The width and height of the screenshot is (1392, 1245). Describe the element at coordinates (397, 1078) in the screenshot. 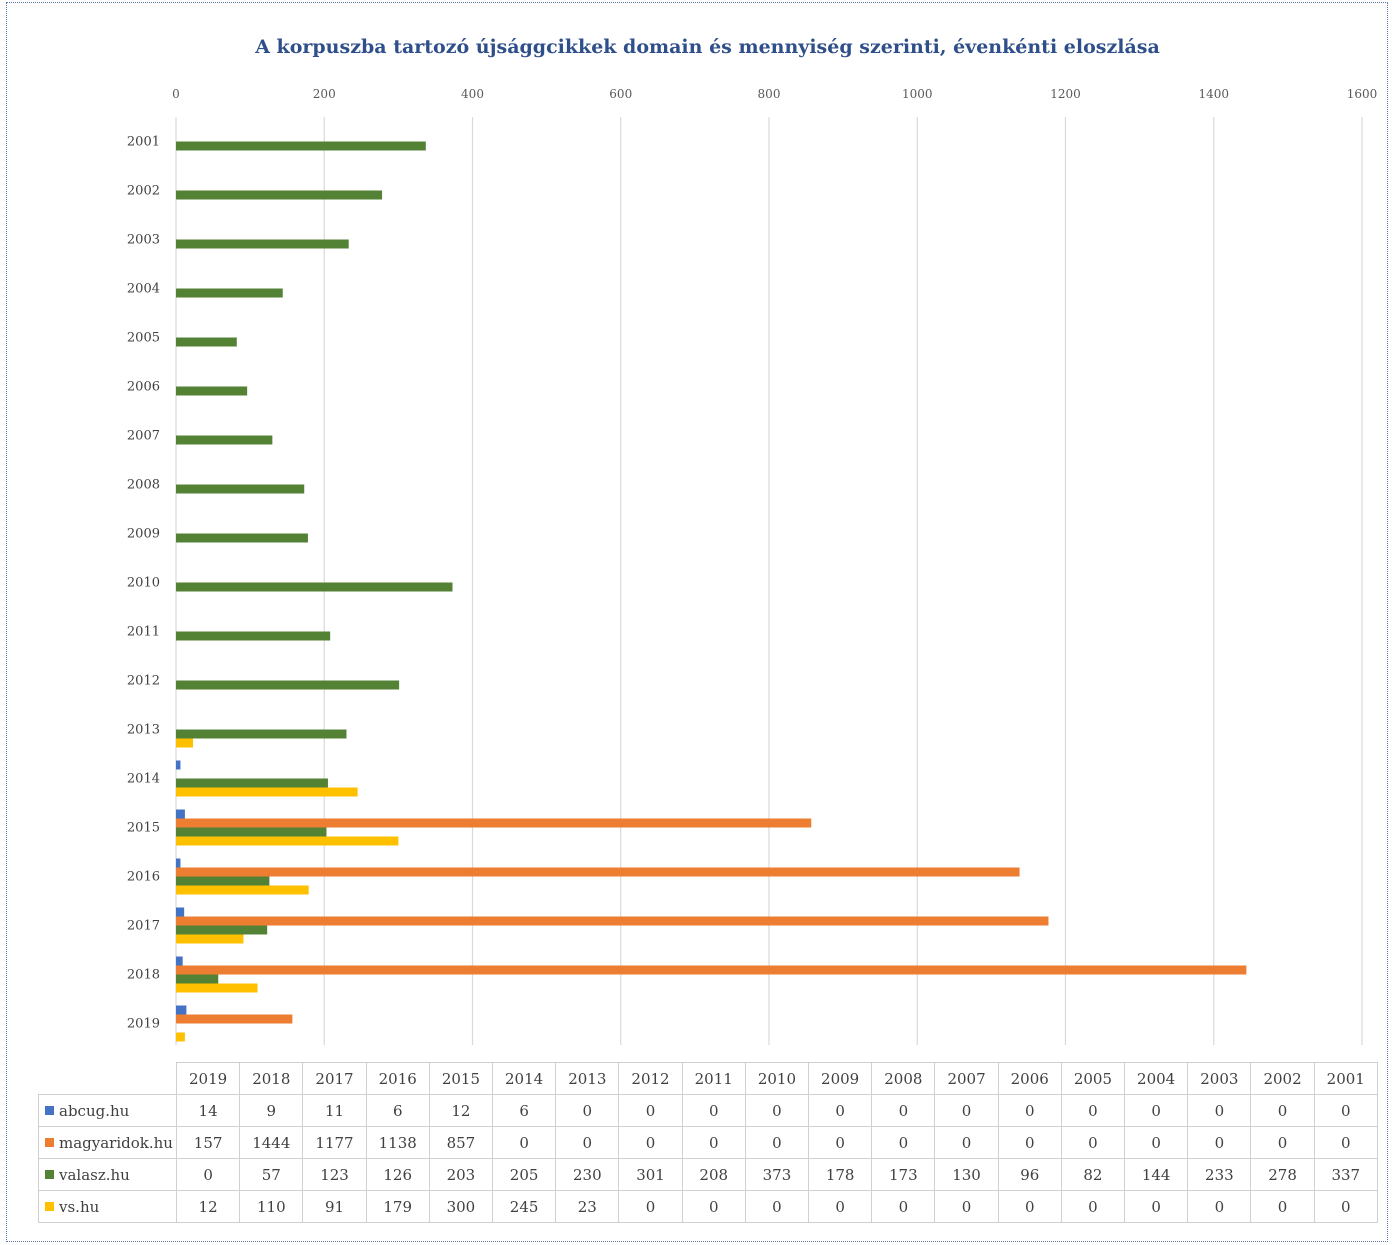

I see `table-header-cell: 2016` at that location.